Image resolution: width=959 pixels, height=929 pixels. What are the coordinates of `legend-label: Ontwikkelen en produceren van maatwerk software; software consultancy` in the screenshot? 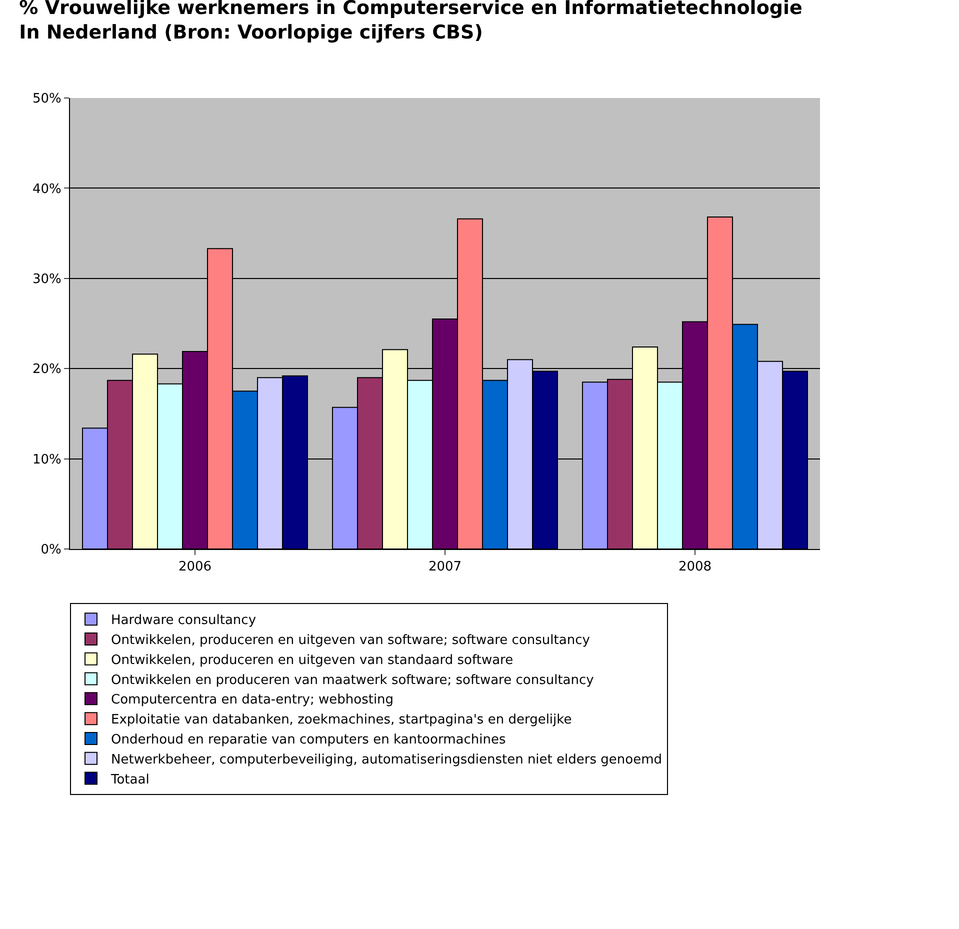 It's located at (352, 680).